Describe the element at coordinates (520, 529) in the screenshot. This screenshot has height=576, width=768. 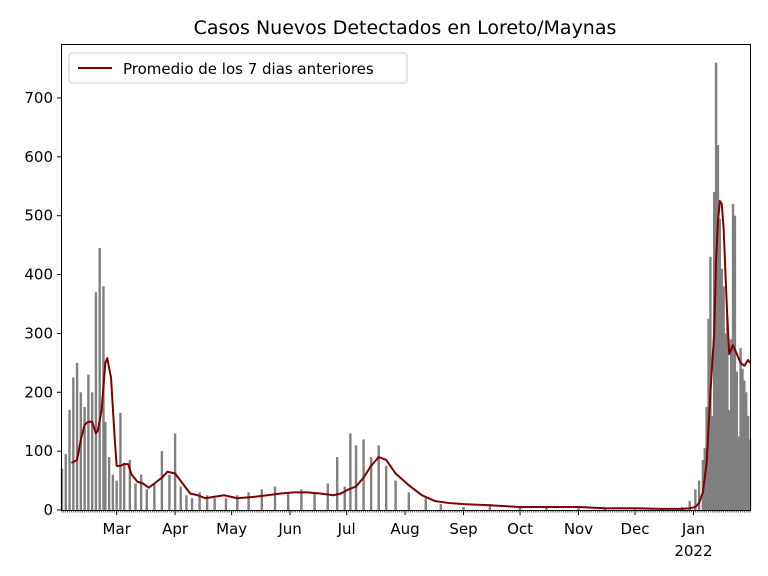
I see `x-tick-label: Oct` at that location.